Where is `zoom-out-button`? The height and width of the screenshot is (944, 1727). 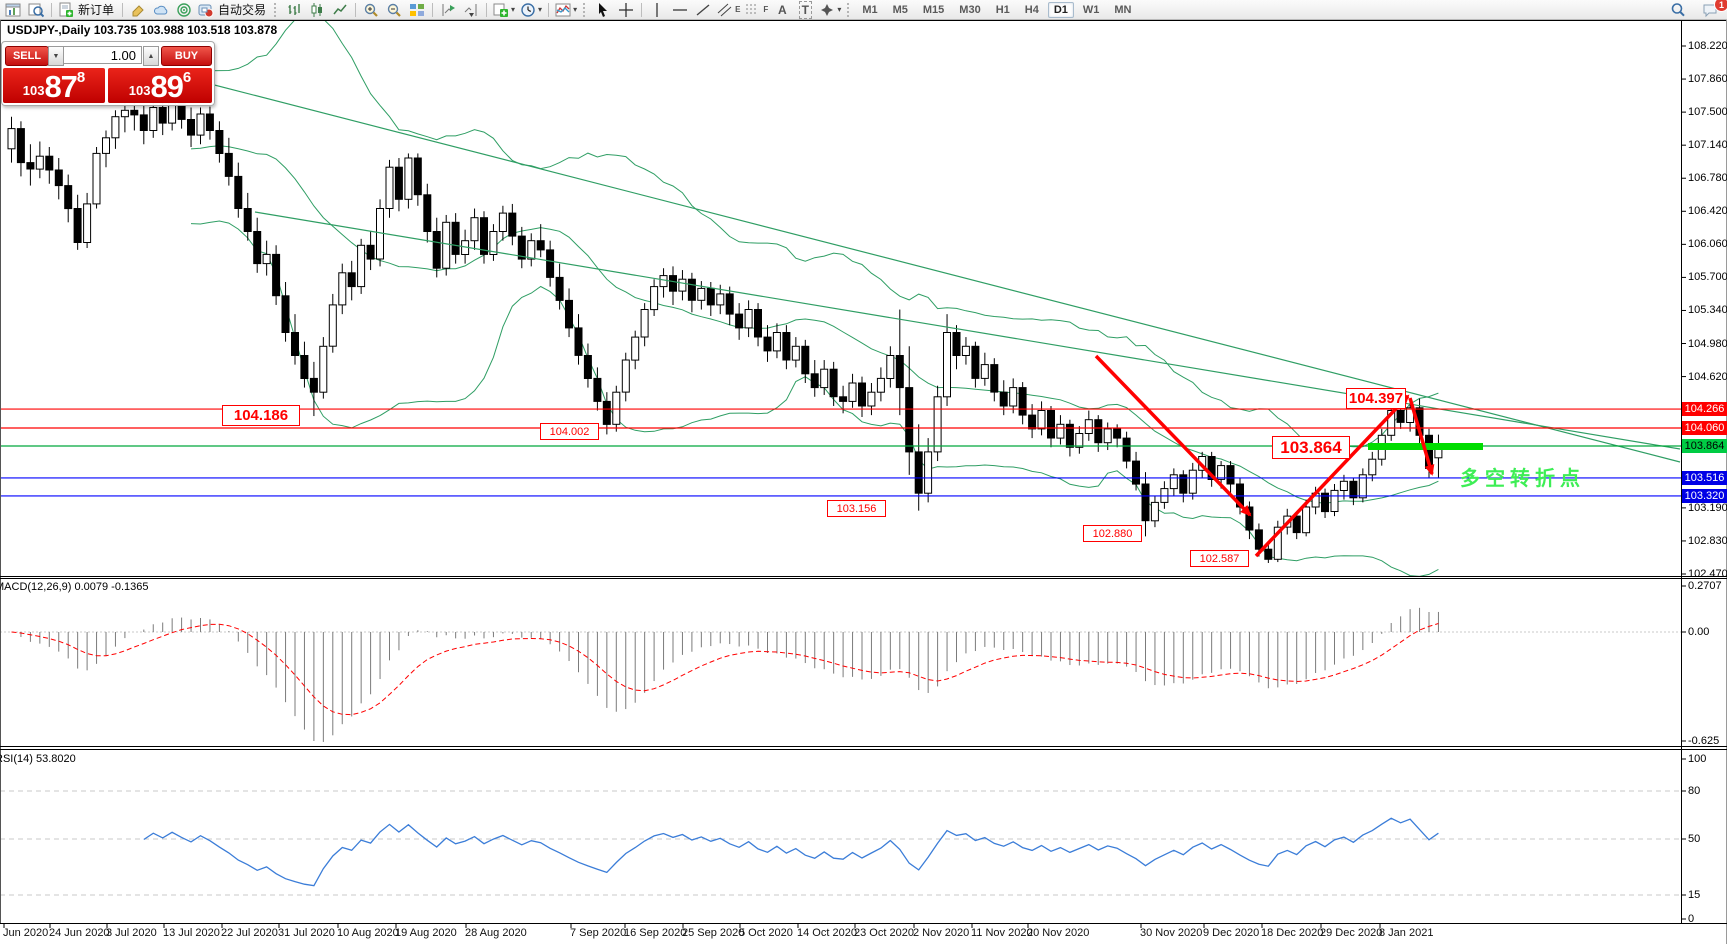
zoom-out-button is located at coordinates (394, 10).